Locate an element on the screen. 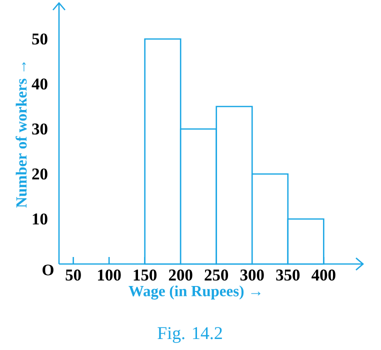  x-tick-label: 50 is located at coordinates (73, 275).